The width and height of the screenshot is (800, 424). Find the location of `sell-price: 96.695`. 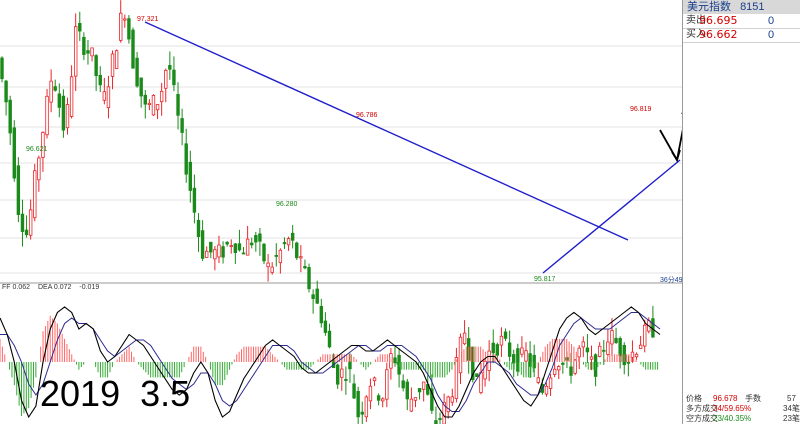

sell-price: 96.695 is located at coordinates (718, 20).